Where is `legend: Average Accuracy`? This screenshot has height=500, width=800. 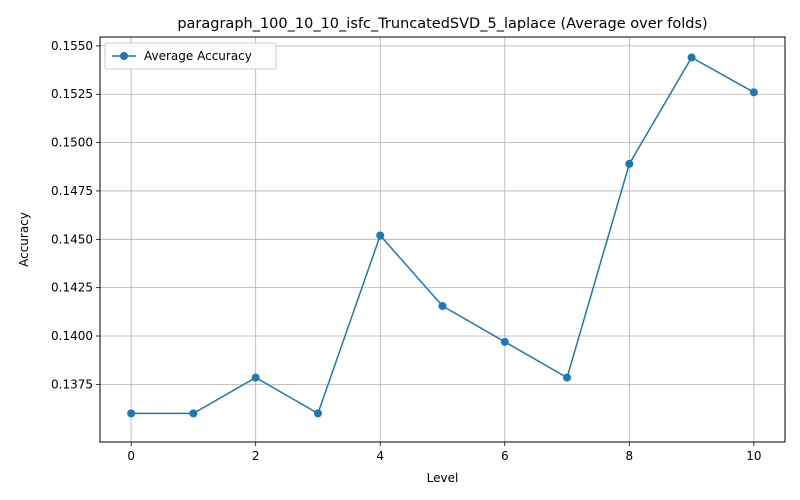
legend: Average Accuracy is located at coordinates (190, 56).